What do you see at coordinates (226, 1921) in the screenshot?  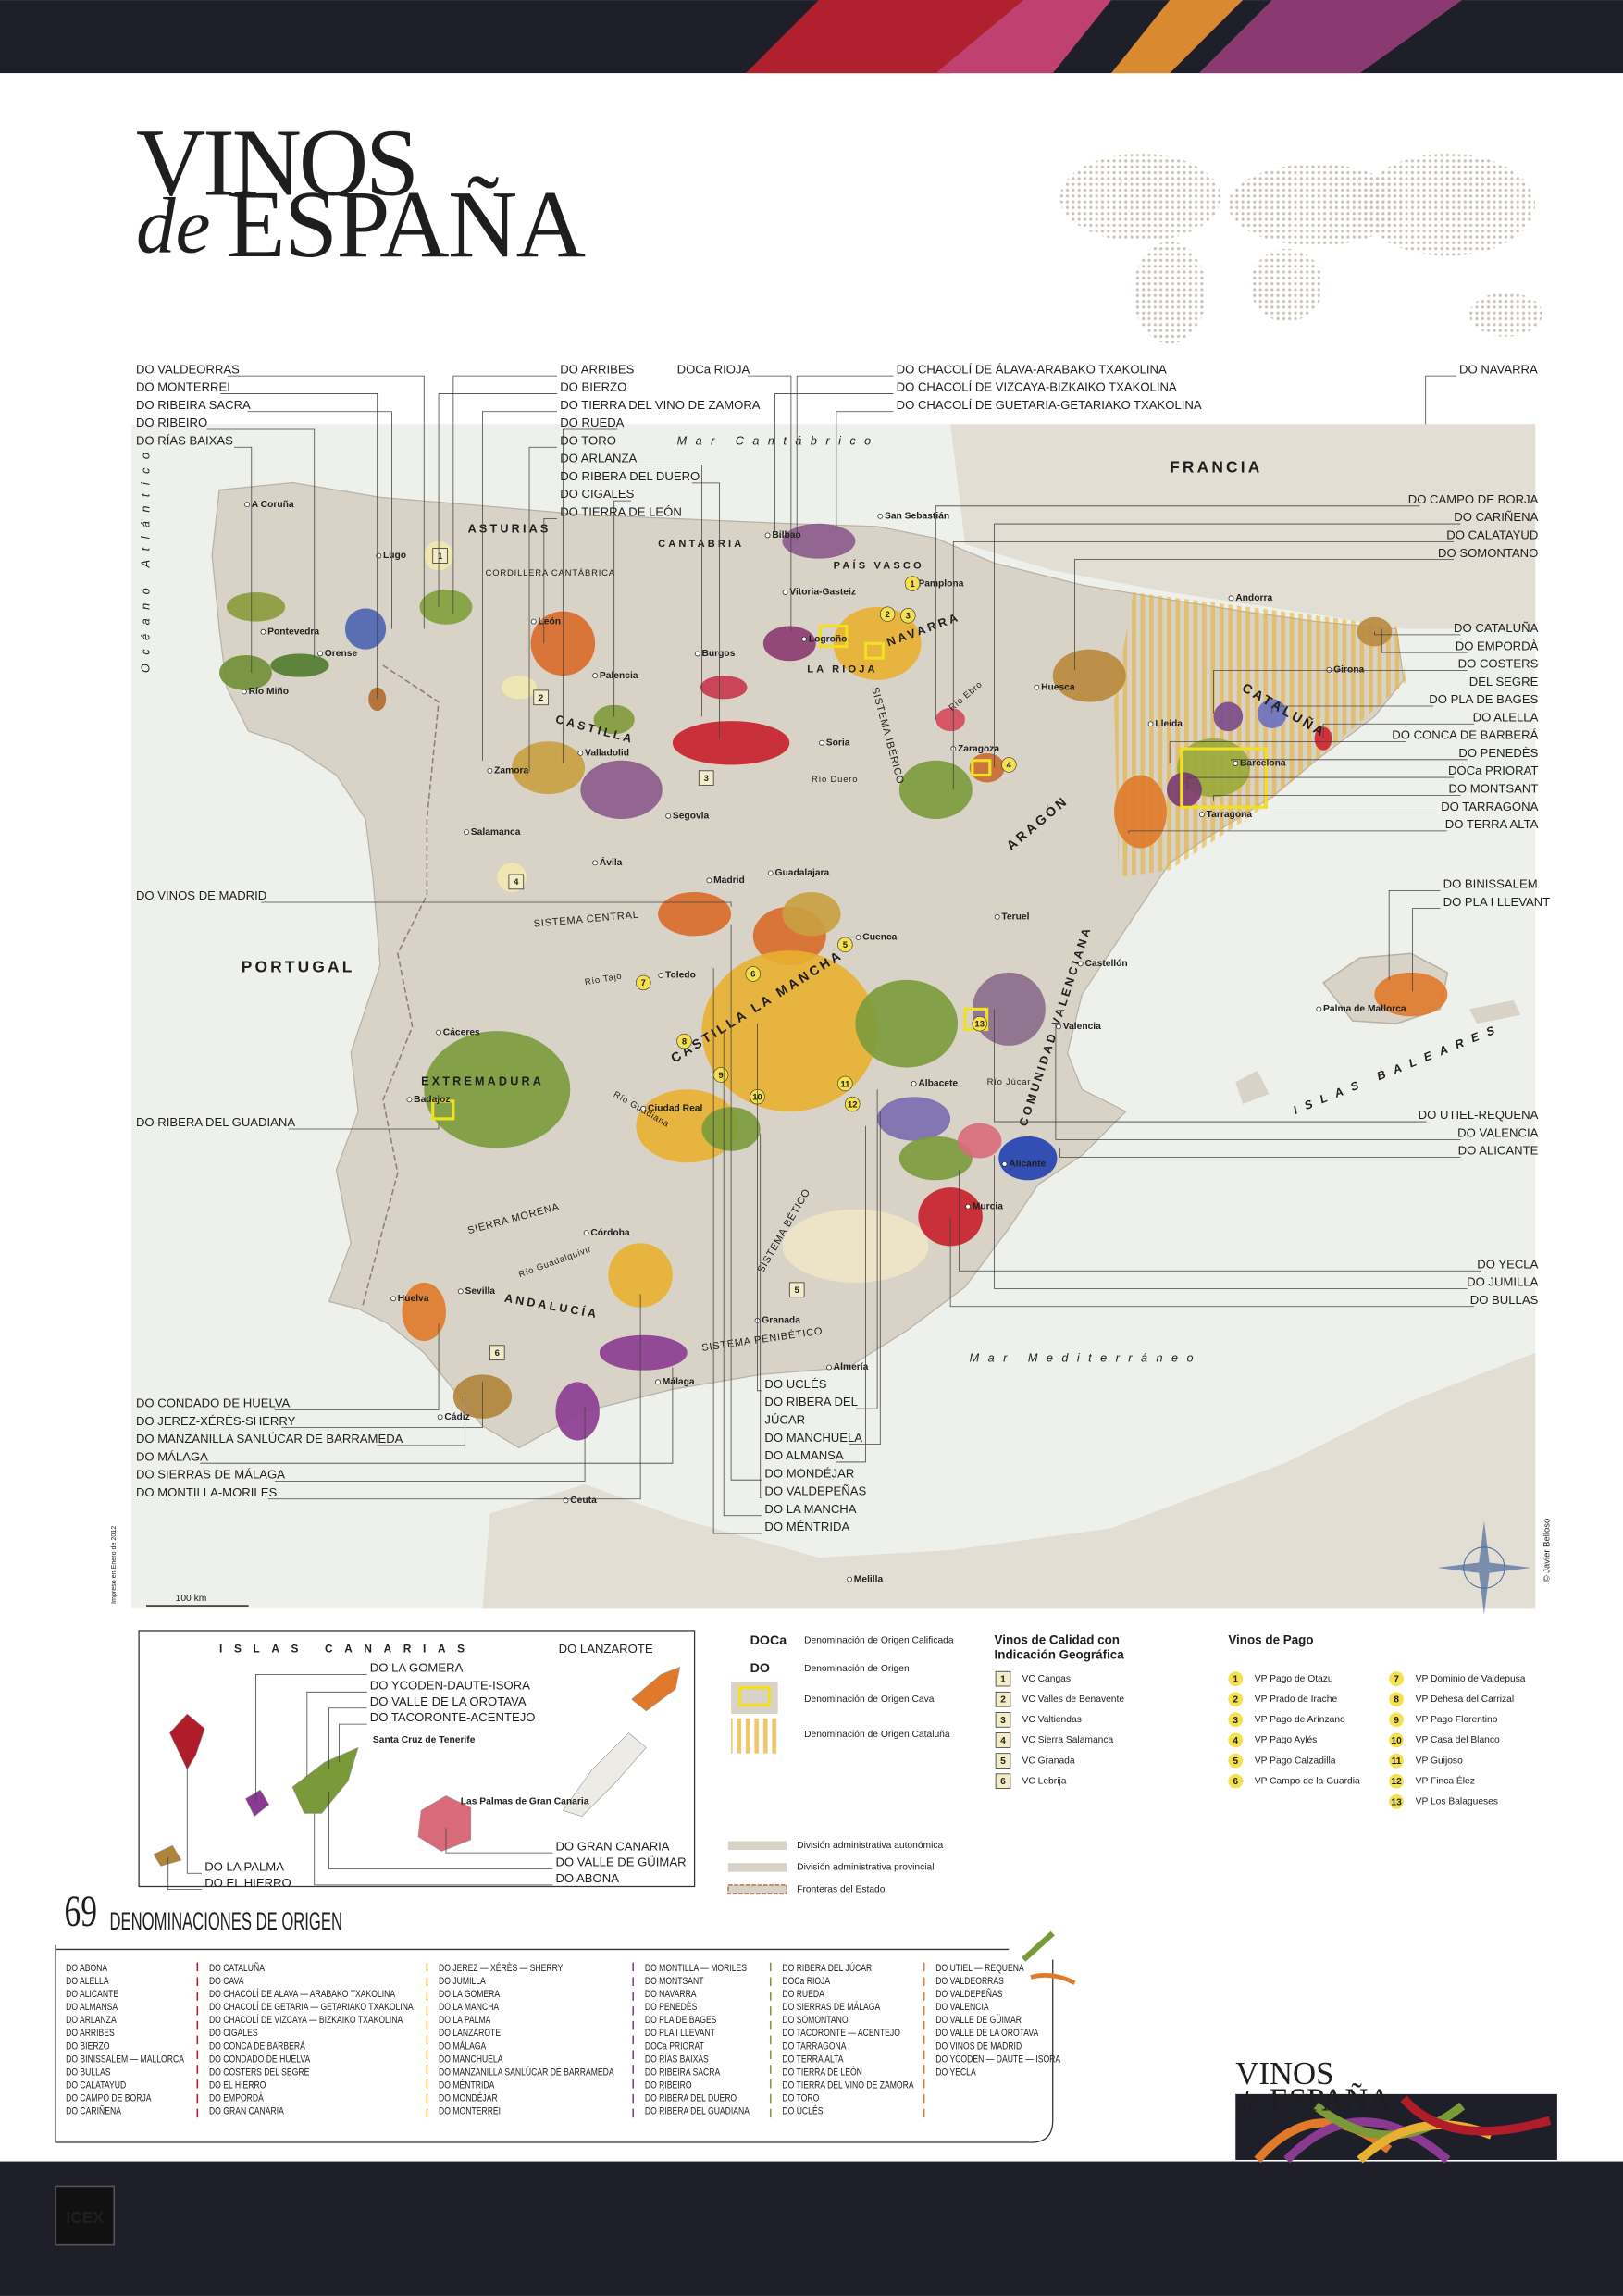 I see `denominations-title: DENOMINACIONES DE ORIGEN` at bounding box center [226, 1921].